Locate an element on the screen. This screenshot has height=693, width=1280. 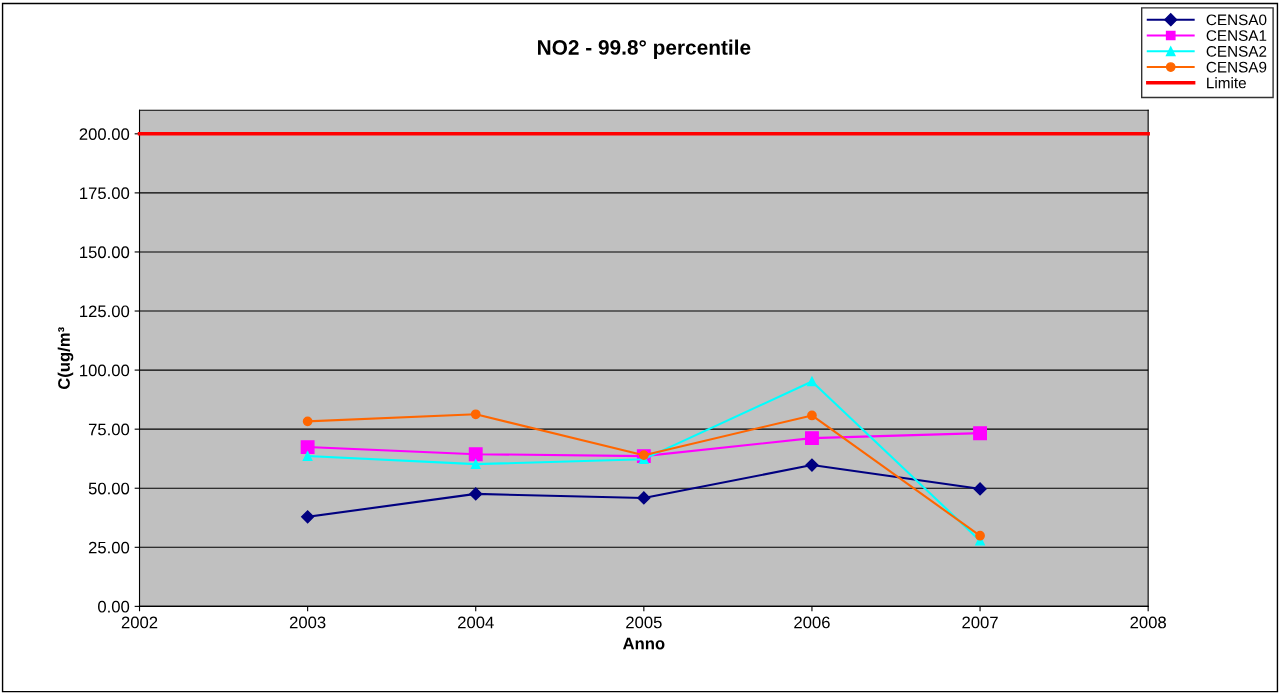
x-tick-label: 2002 is located at coordinates (139, 622).